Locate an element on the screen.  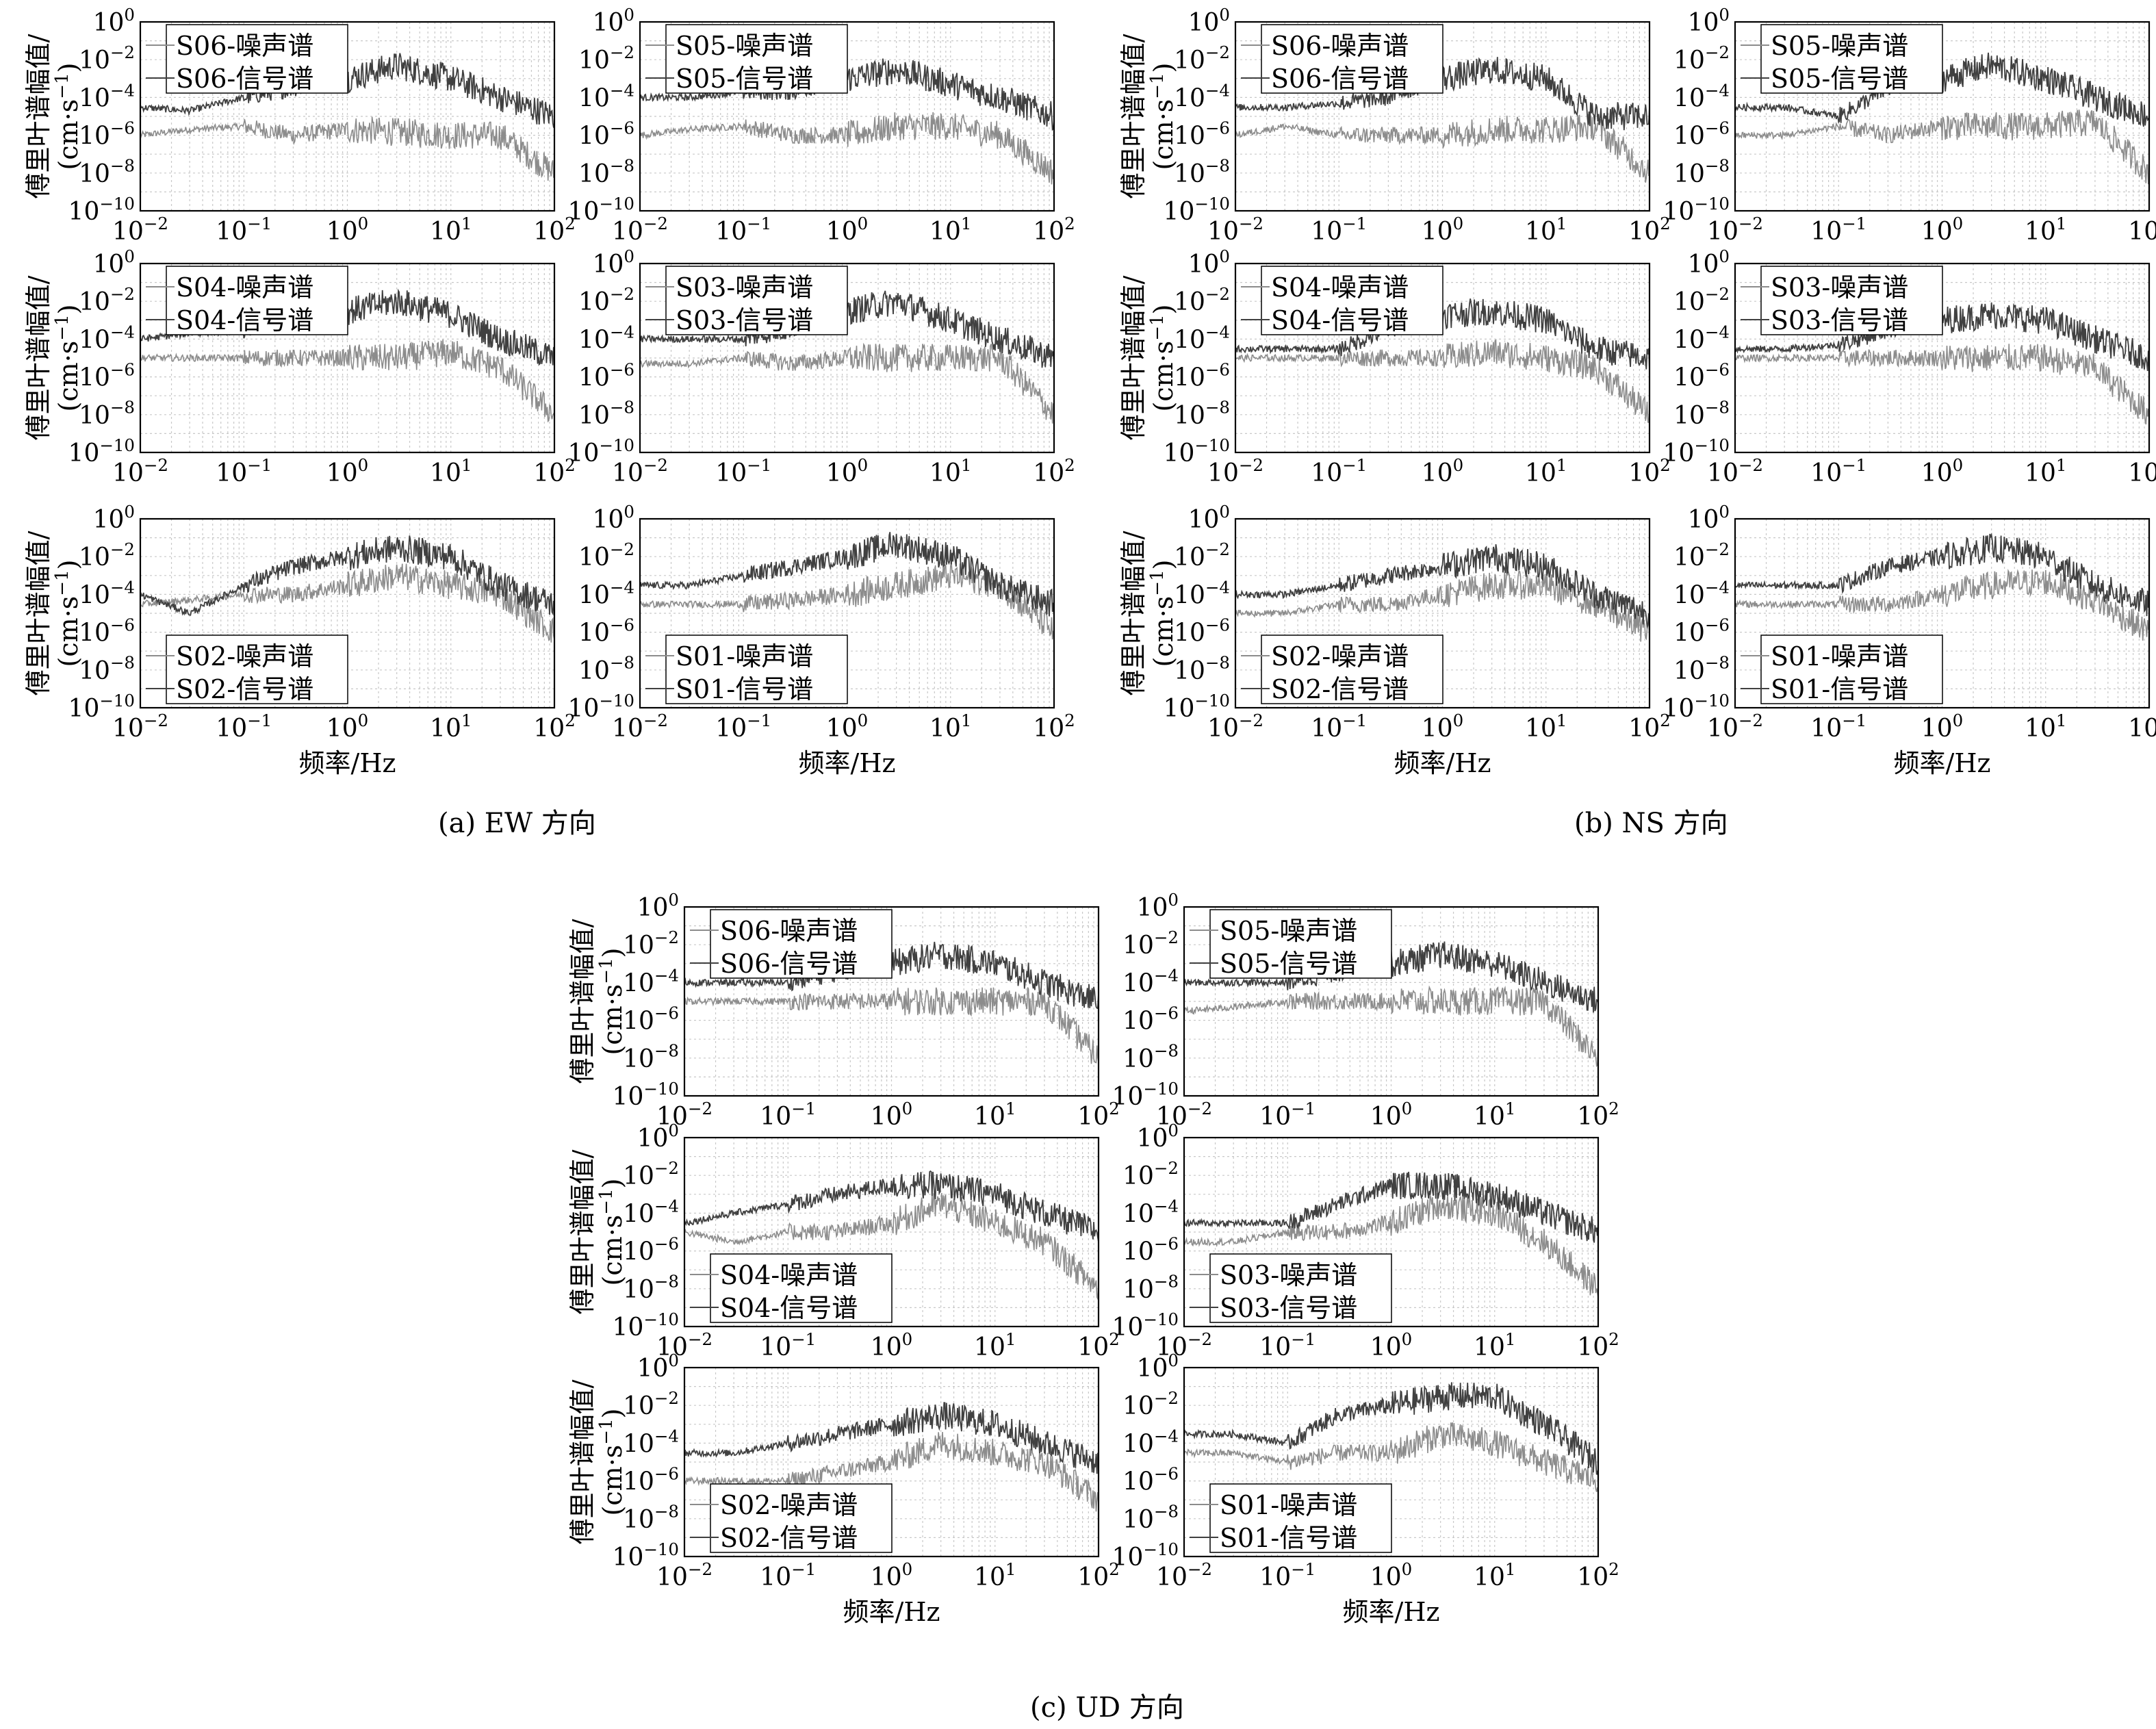
legend-label: S02-噪声谱 is located at coordinates (244, 656).